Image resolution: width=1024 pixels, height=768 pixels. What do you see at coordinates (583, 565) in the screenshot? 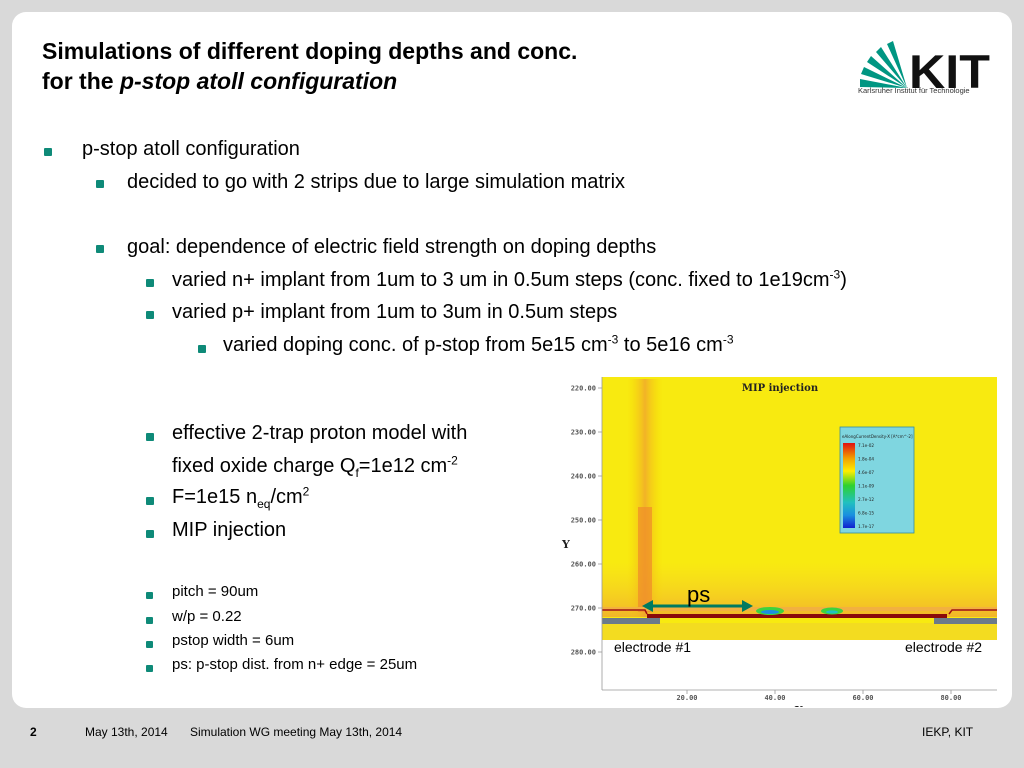
I see `y-tick-label: 260.00` at bounding box center [583, 565].